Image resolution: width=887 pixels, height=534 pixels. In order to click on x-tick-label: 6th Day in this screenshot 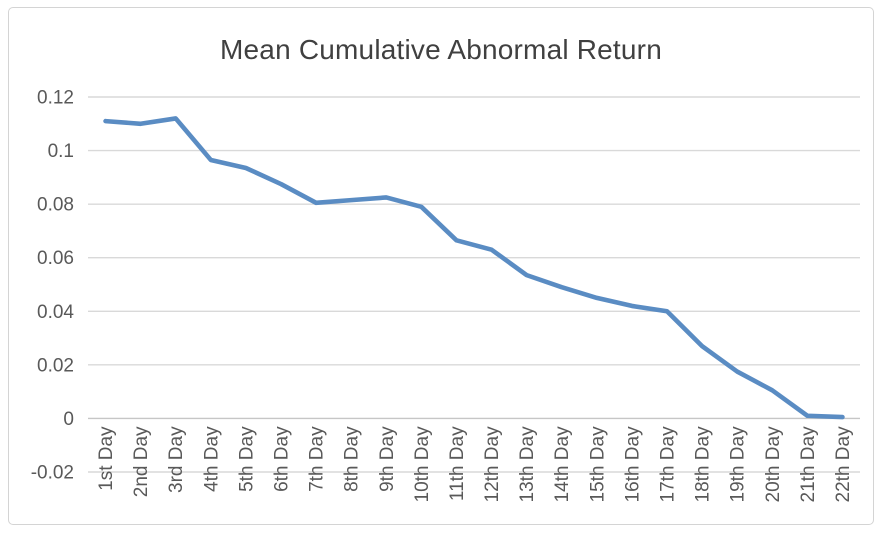, I will do `click(282, 459)`.